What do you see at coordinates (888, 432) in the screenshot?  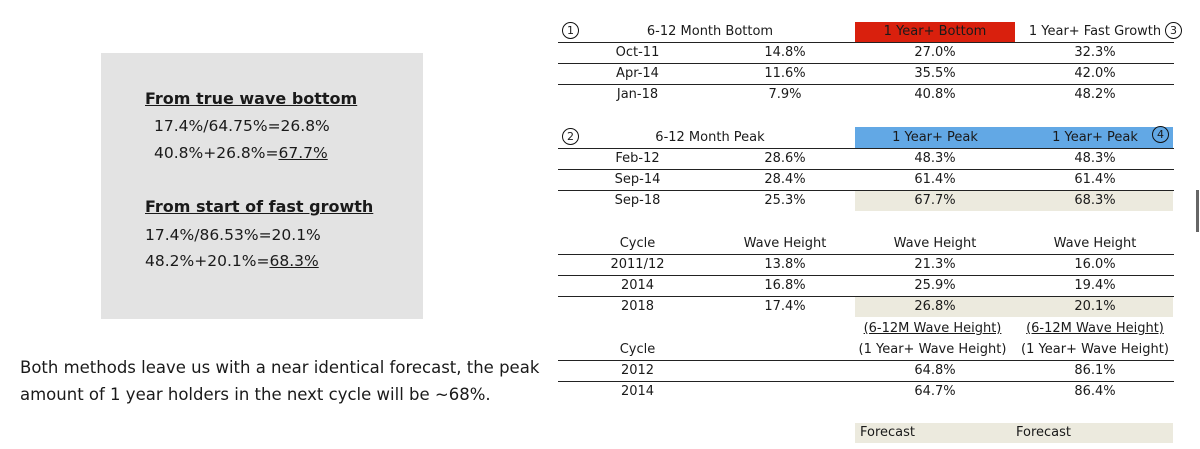 I see `forecast-label-1y: Forecast` at bounding box center [888, 432].